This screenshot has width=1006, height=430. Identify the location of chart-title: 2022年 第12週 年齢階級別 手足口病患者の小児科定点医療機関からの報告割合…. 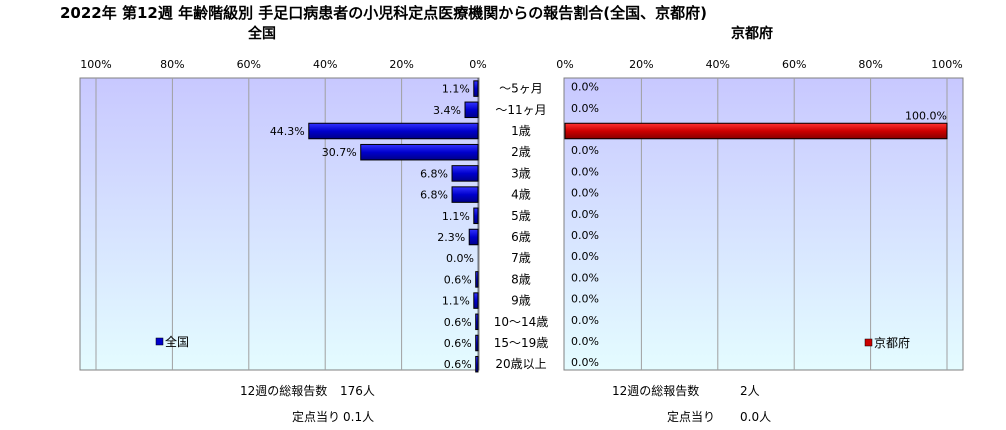
(383, 13).